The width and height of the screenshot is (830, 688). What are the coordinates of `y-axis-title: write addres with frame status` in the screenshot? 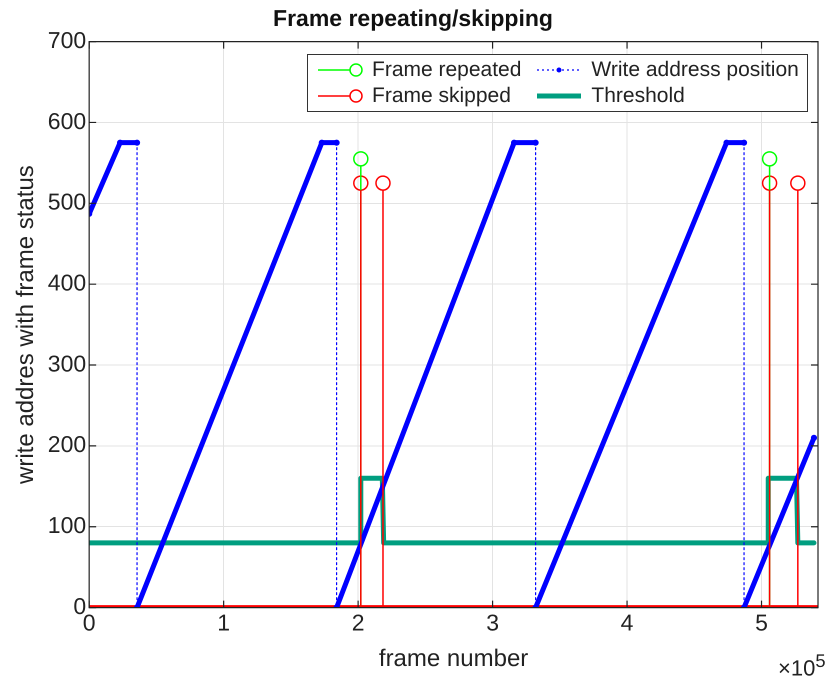 It's located at (26, 325).